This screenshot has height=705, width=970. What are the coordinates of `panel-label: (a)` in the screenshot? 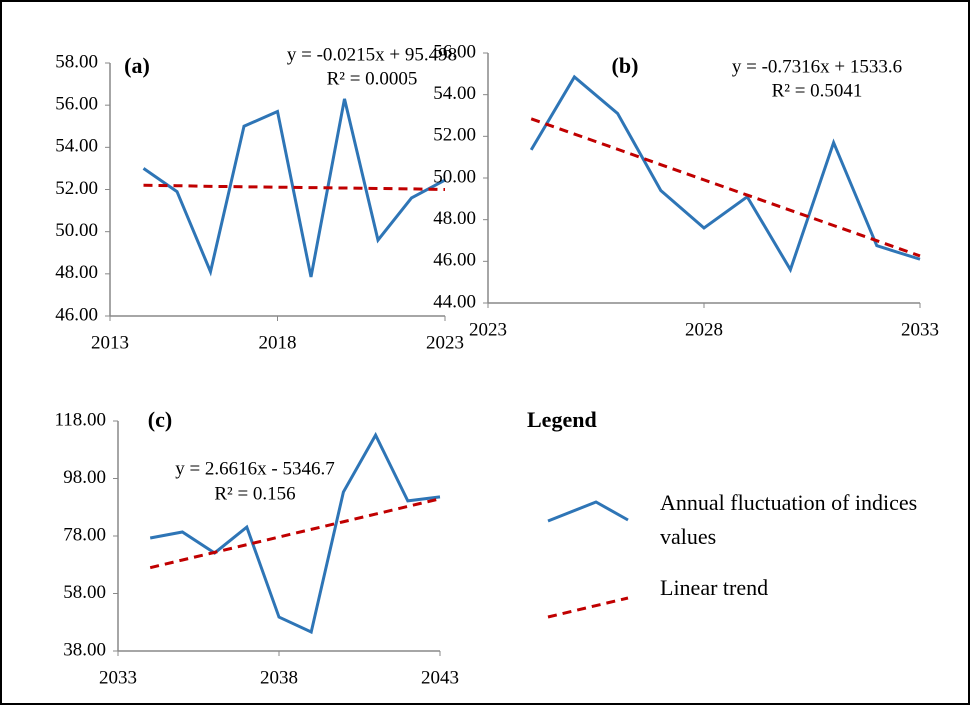 It's located at (137, 65).